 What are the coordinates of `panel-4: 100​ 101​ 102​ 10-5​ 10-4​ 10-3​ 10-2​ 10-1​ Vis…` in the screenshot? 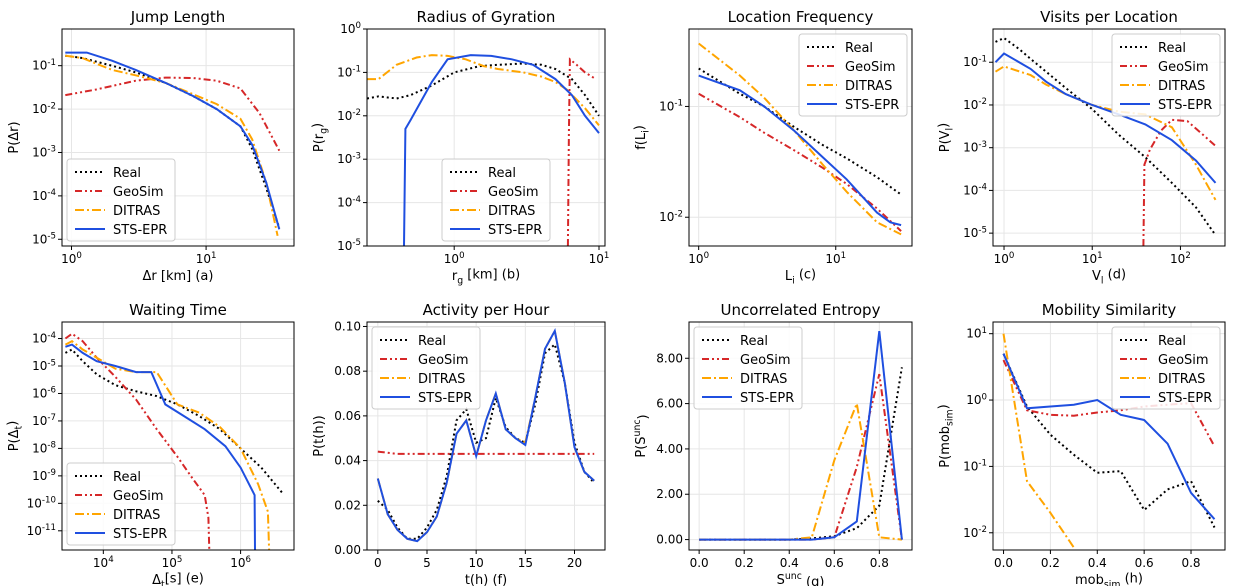 It's located at (1081, 147).